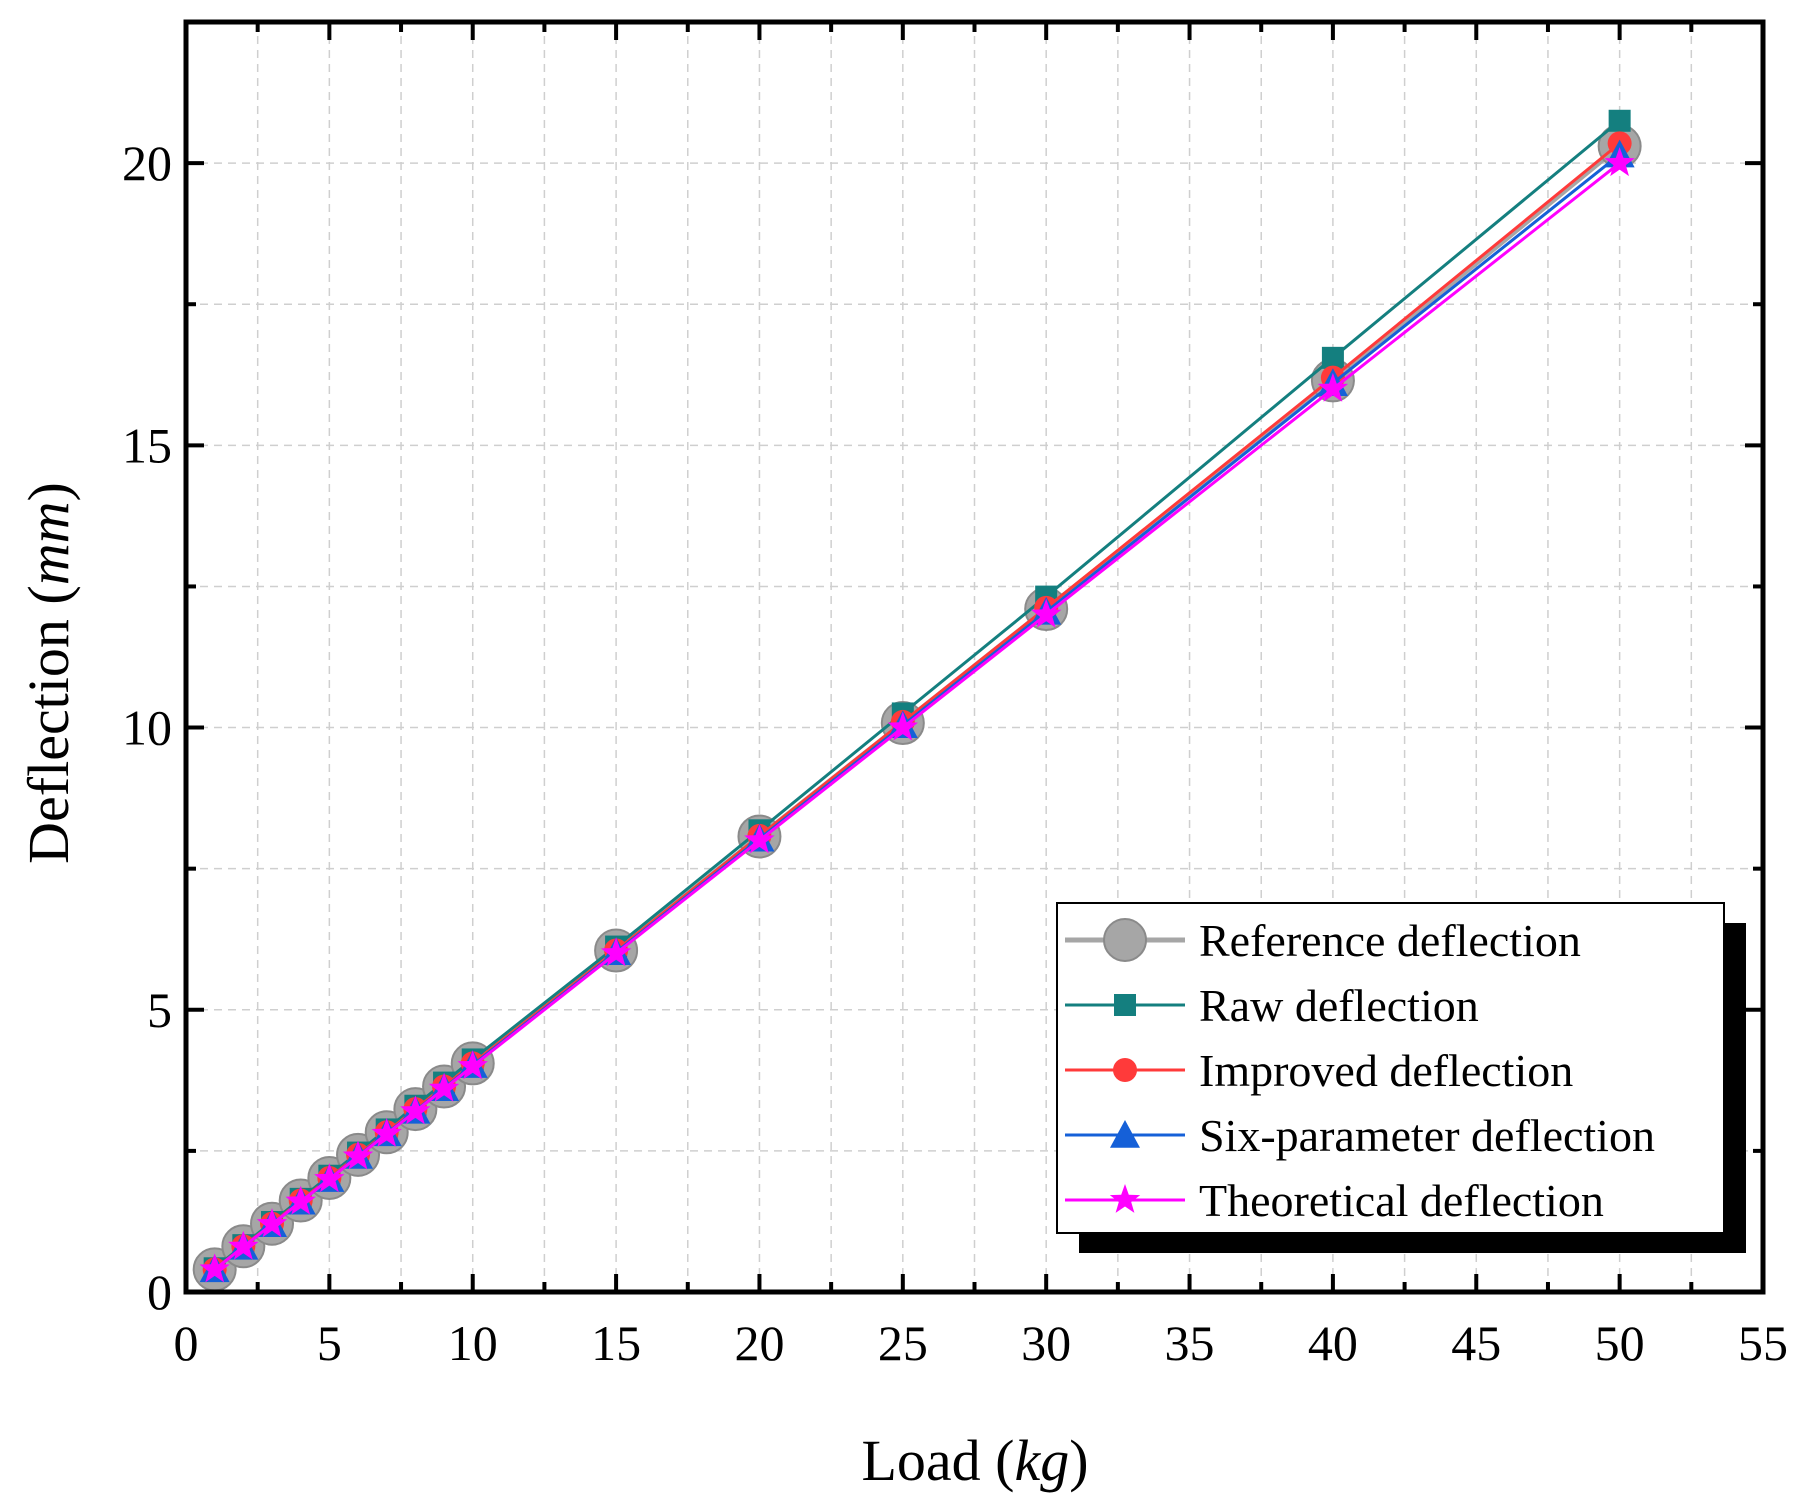 The image size is (1802, 1507). I want to click on x-tick-label: 15, so click(616, 1343).